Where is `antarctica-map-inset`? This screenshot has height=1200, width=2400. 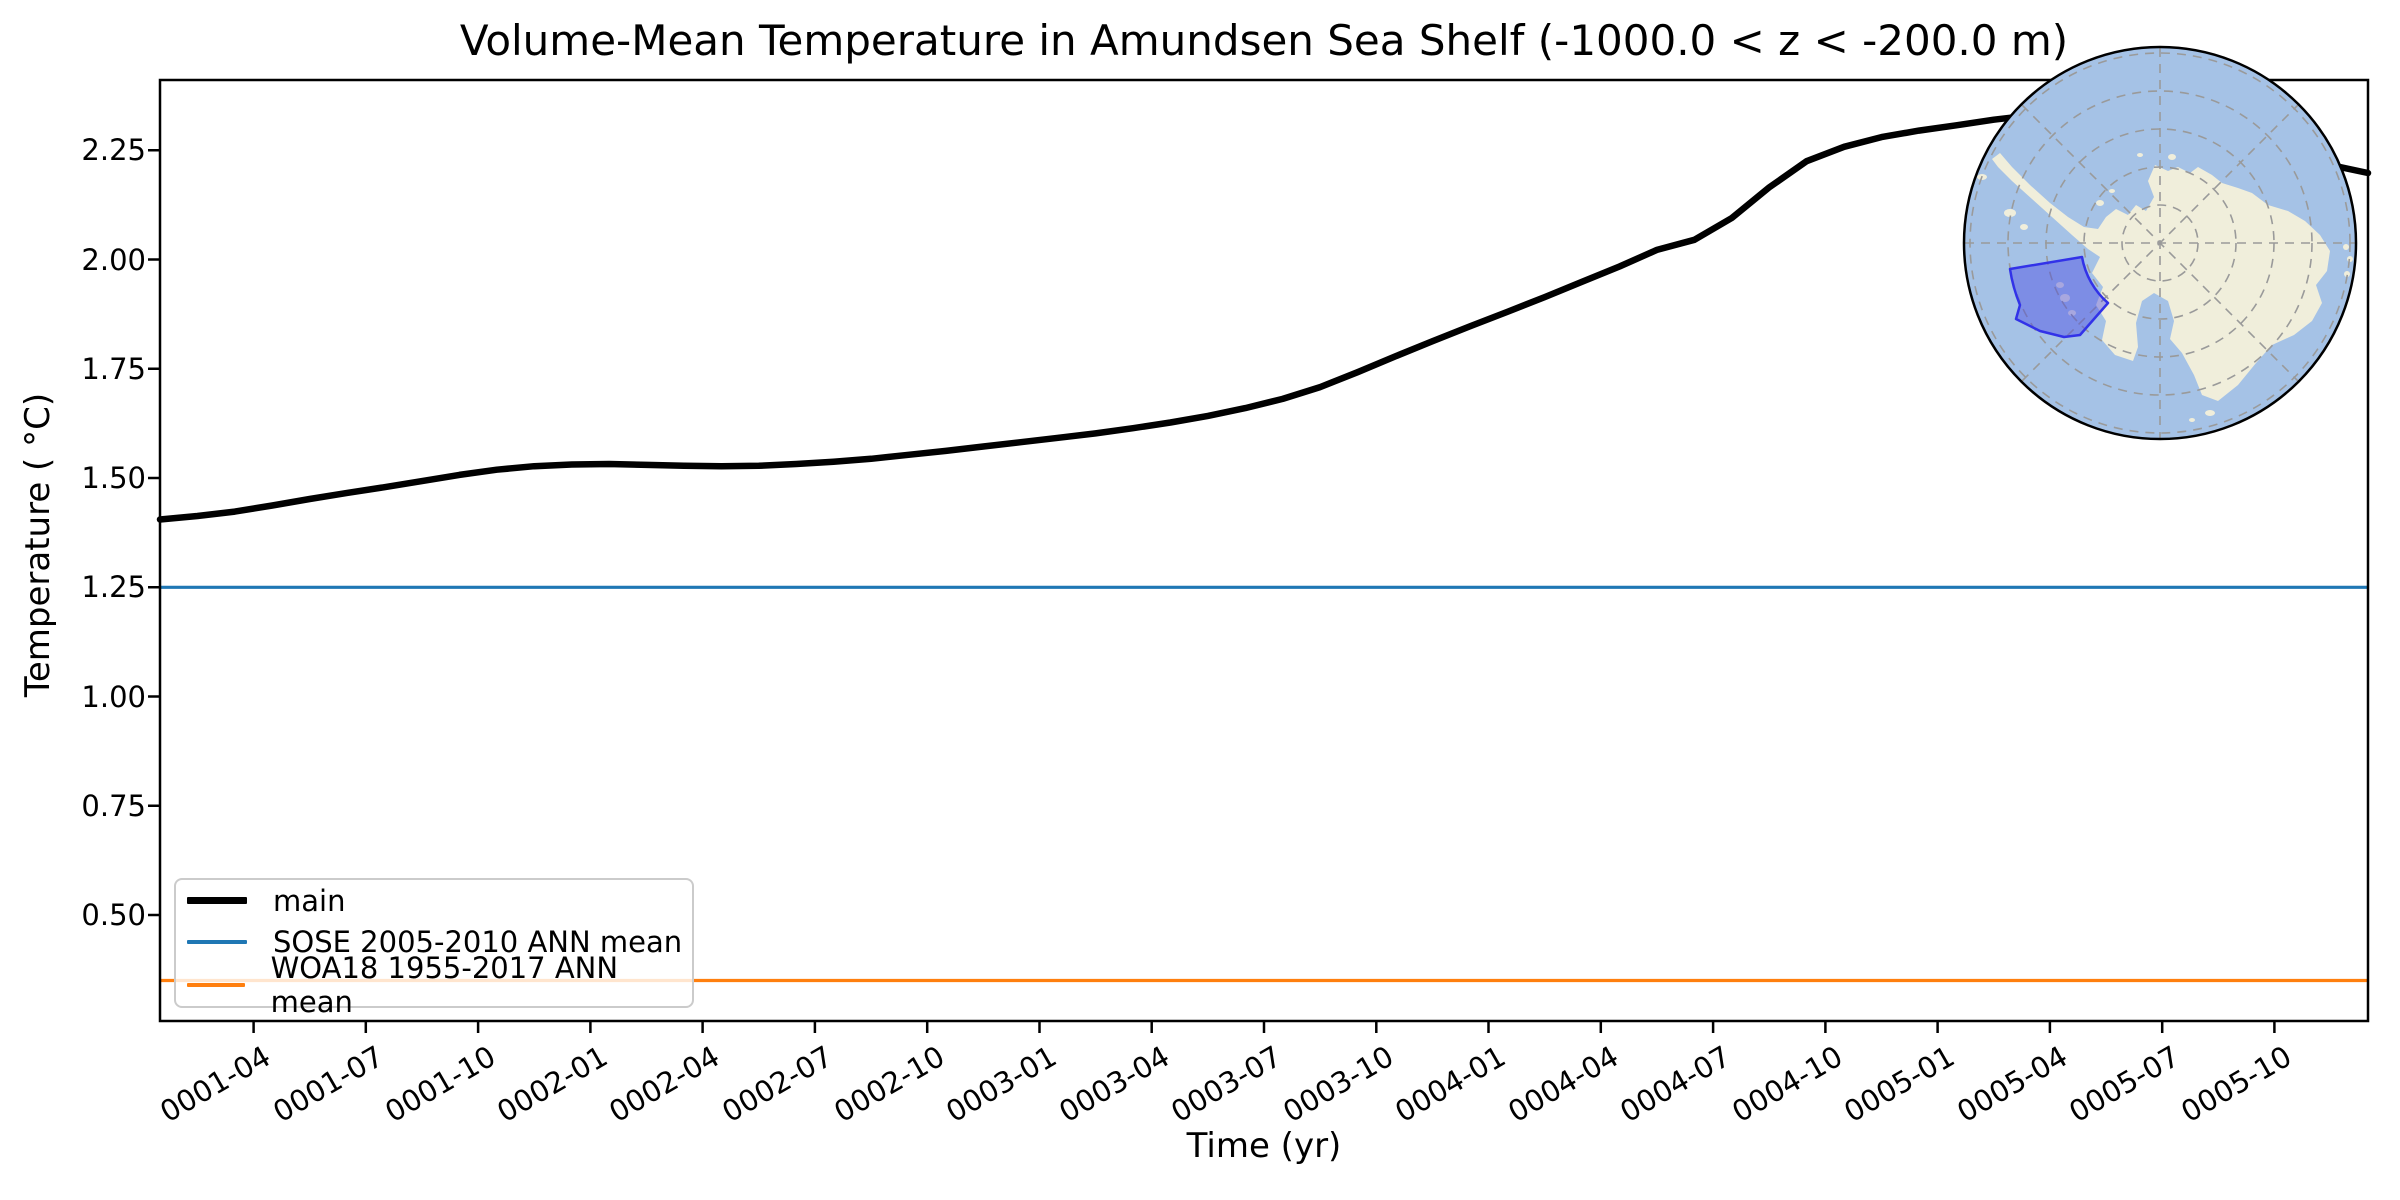 antarctica-map-inset is located at coordinates (2160, 243).